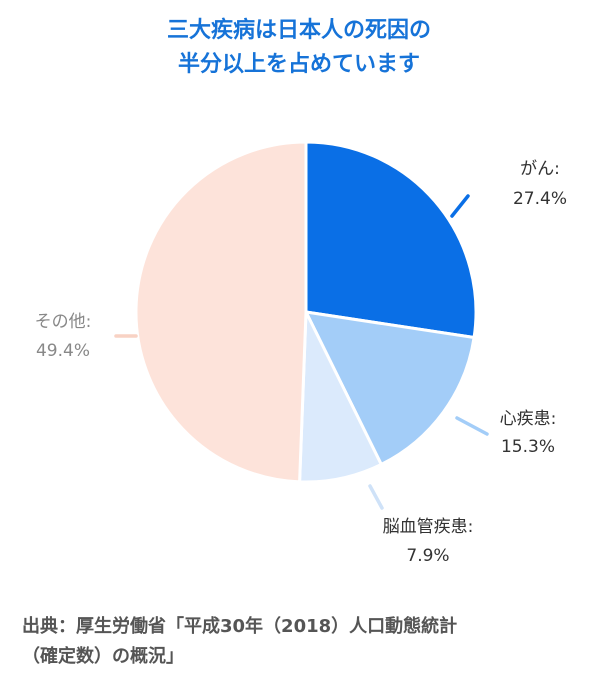 Image resolution: width=598 pixels, height=700 pixels. I want to click on pie-slice-heart-disease, so click(390, 388).